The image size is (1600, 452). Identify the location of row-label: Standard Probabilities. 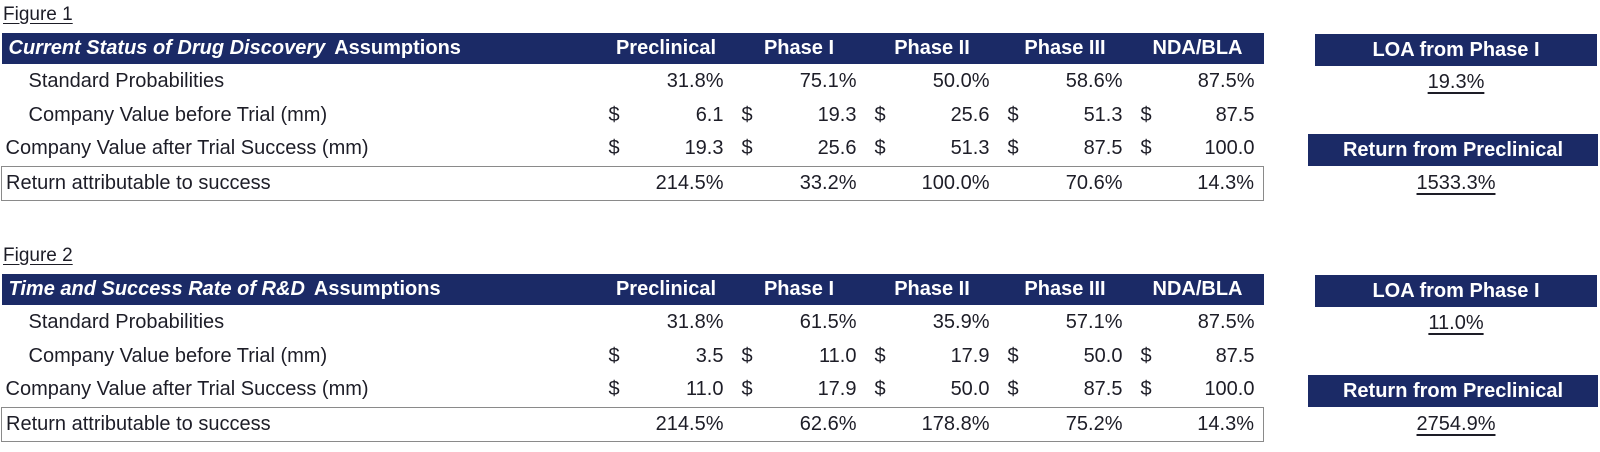
(126, 80).